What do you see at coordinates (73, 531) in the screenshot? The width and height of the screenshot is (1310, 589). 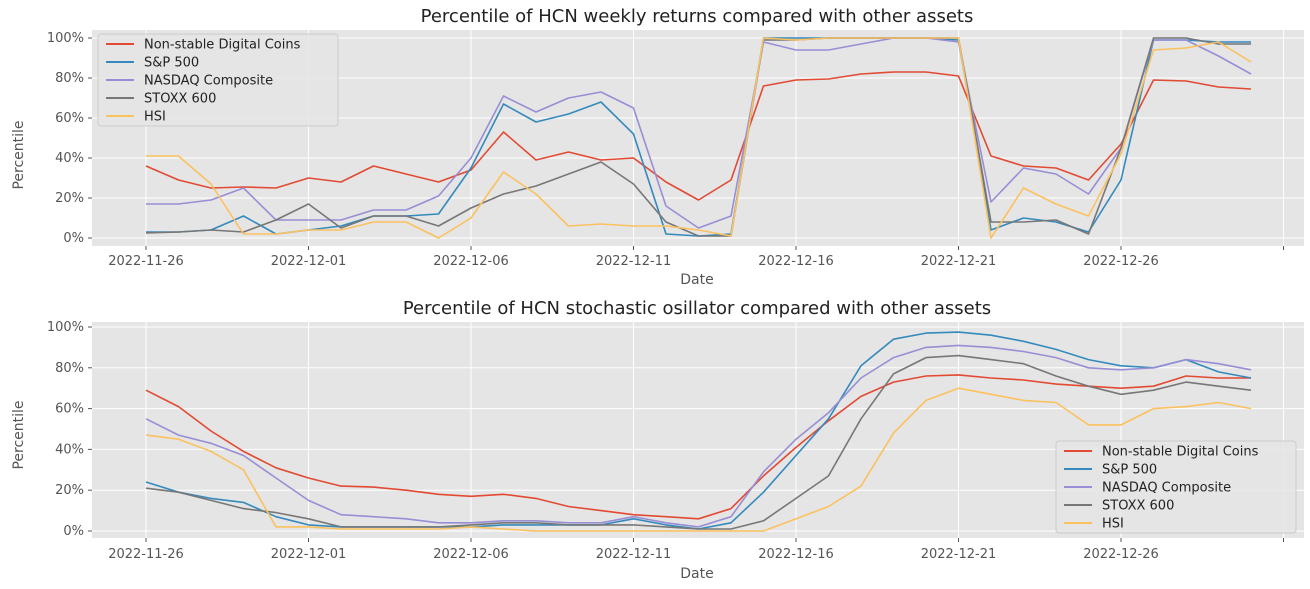 I see `stochastic-oscillator-y-tick-label: 0%` at bounding box center [73, 531].